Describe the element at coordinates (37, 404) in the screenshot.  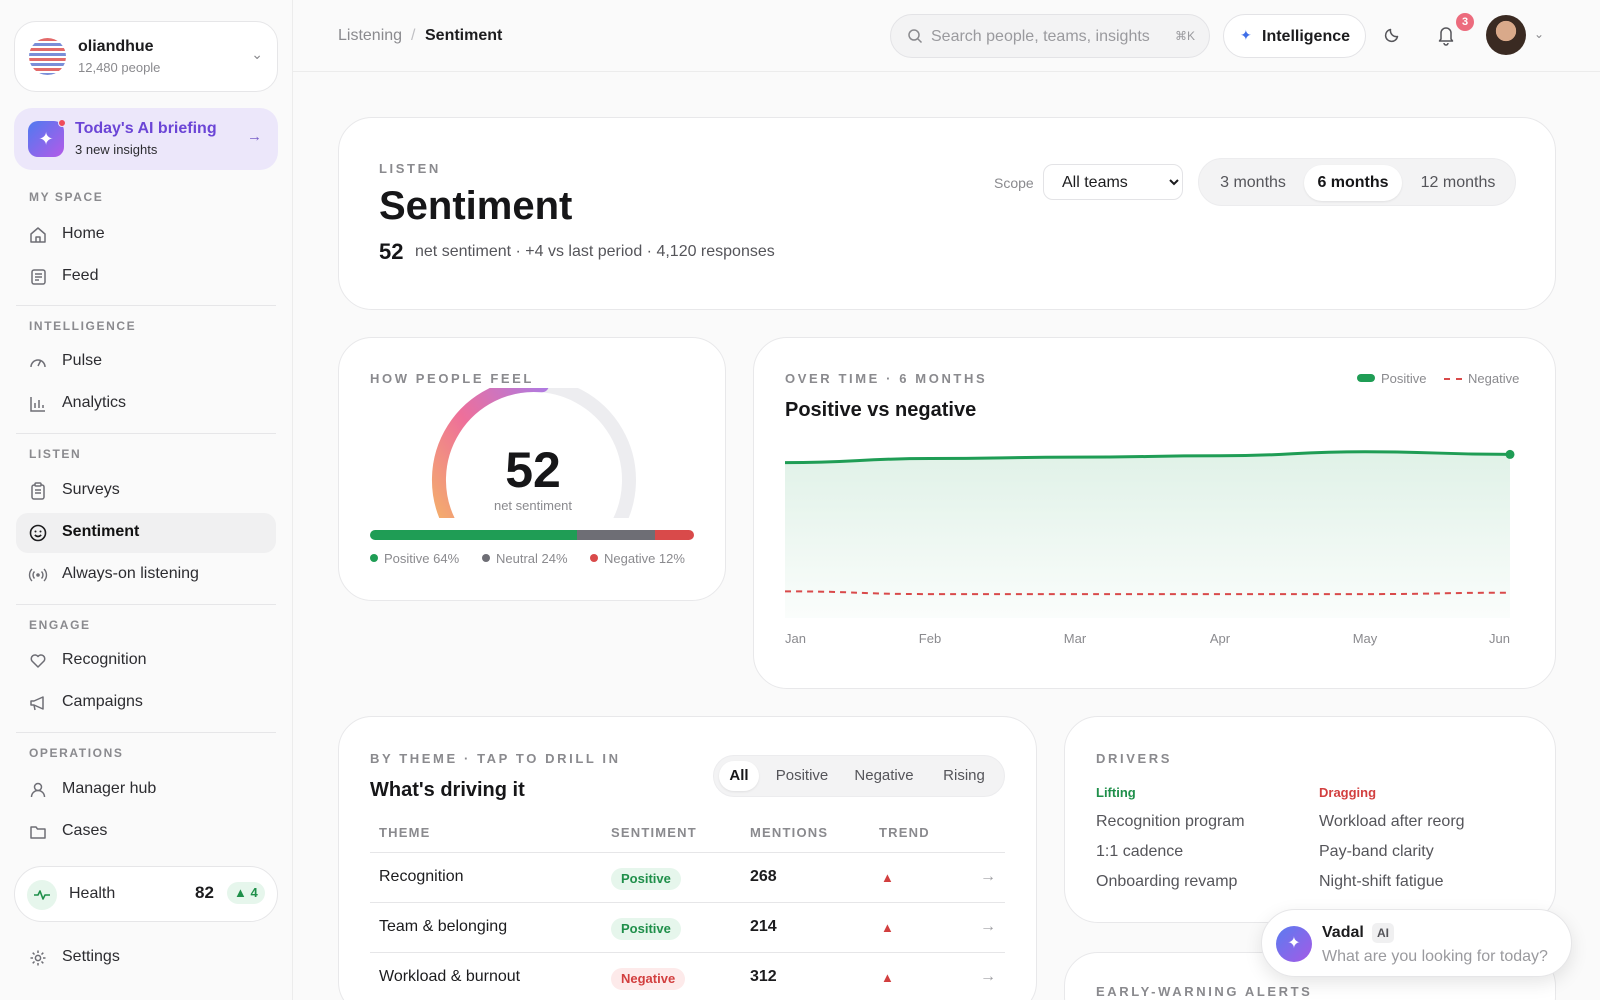
I see `bar-chart-icon` at that location.